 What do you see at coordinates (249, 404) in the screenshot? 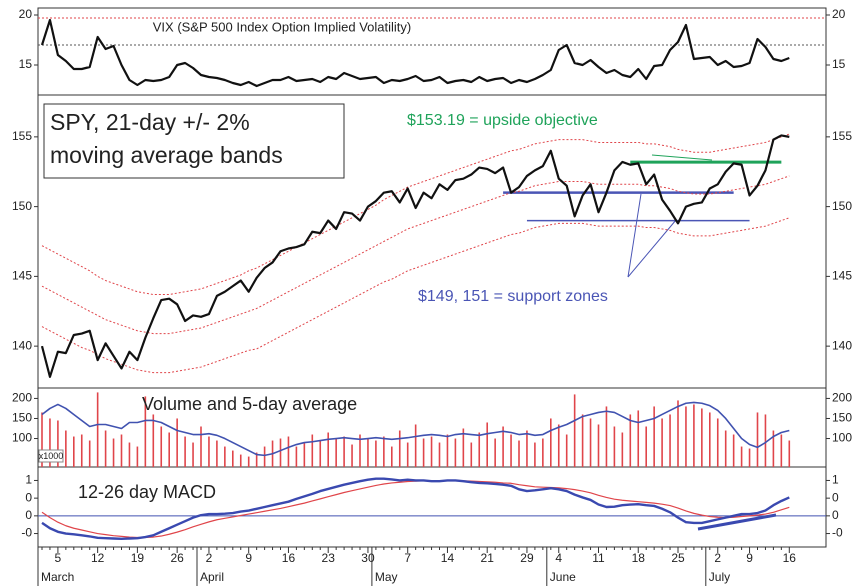
I see `panel-title: Volume and 5-day average` at bounding box center [249, 404].